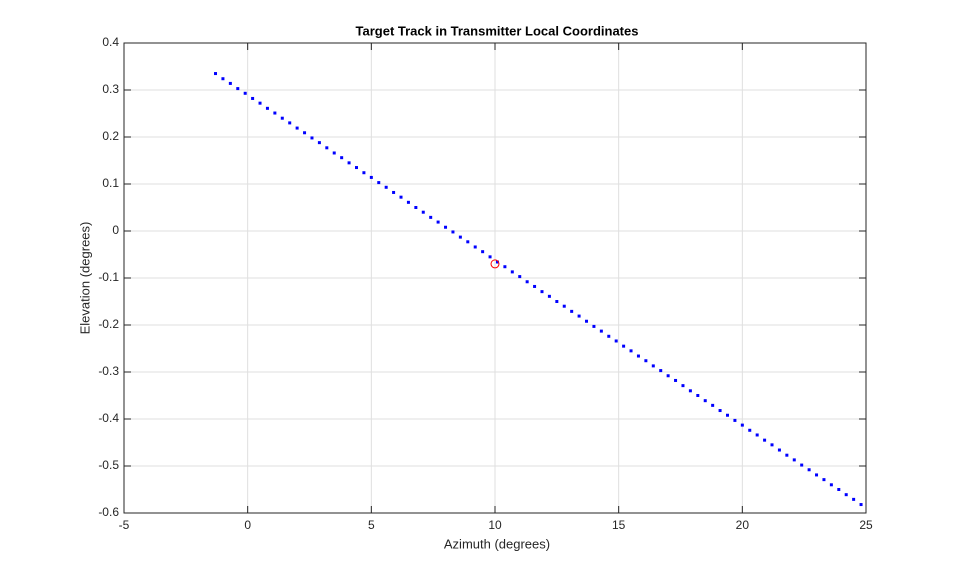 Image resolution: width=959 pixels, height=577 pixels. What do you see at coordinates (495, 525) in the screenshot?
I see `x-tick-label: 10` at bounding box center [495, 525].